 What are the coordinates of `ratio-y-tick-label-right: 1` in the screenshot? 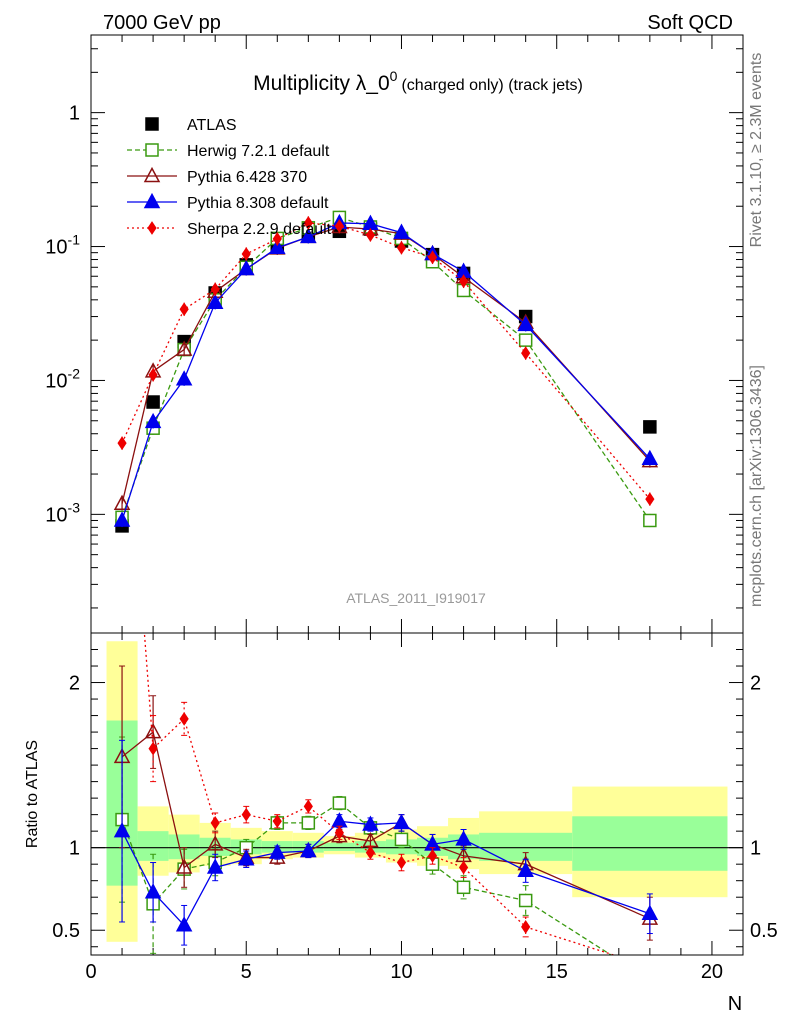 It's located at (755, 849).